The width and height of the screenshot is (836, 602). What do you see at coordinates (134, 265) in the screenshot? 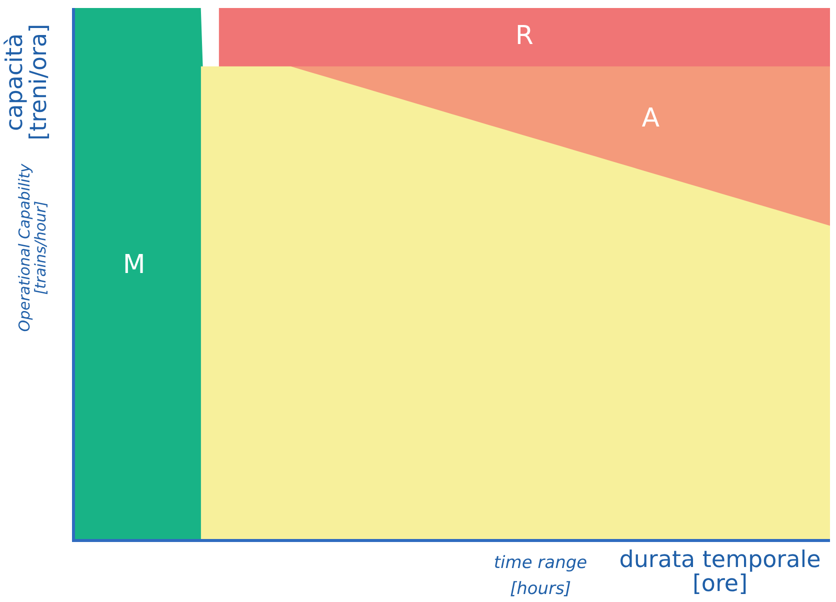
I see `series-label: M` at bounding box center [134, 265].